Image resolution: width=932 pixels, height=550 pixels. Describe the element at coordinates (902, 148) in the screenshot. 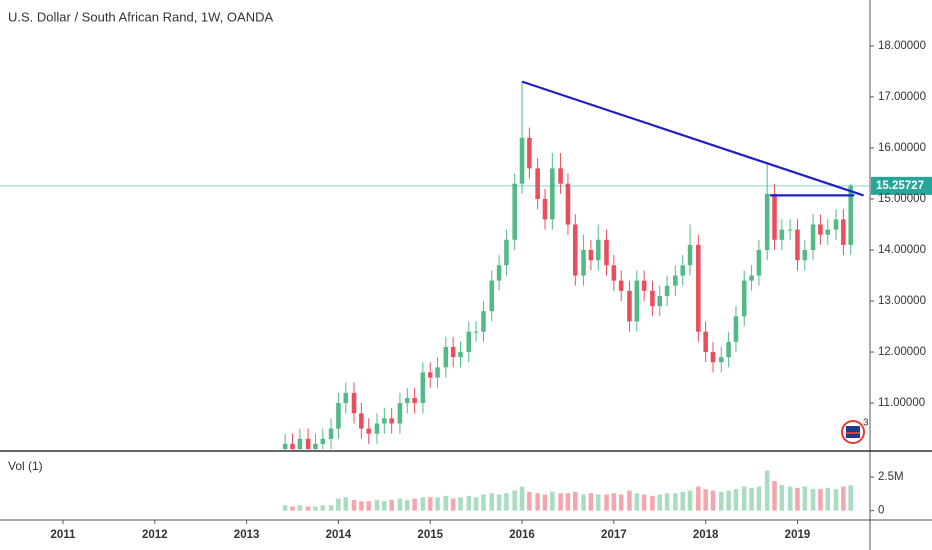

I see `y-tick-label: 16.00000` at that location.